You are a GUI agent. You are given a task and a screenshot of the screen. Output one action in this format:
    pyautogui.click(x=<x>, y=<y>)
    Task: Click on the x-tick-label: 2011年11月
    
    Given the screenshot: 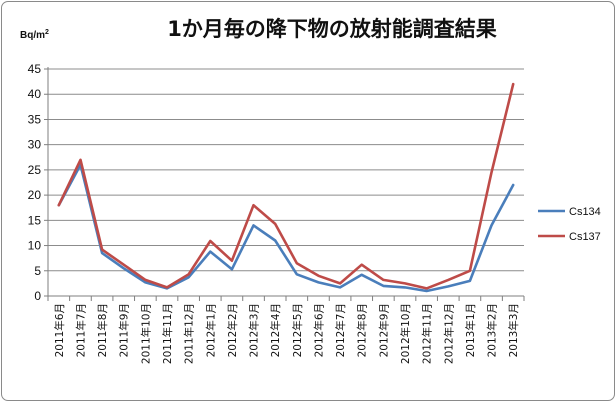 What is the action you would take?
    pyautogui.click(x=167, y=333)
    